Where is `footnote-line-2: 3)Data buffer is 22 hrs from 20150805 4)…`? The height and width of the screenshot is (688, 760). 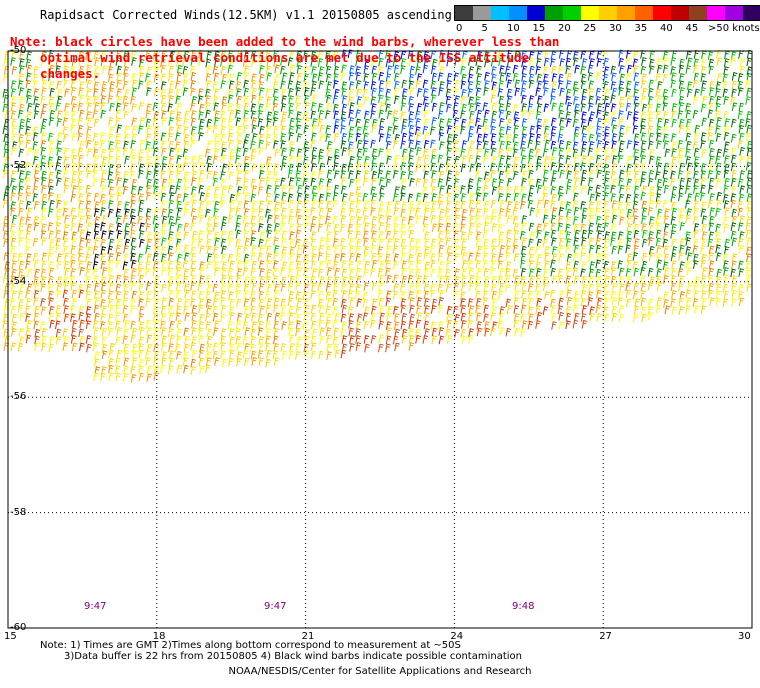 footnote-line-2: 3)Data buffer is 22 hrs from 20150805 4)… is located at coordinates (293, 656).